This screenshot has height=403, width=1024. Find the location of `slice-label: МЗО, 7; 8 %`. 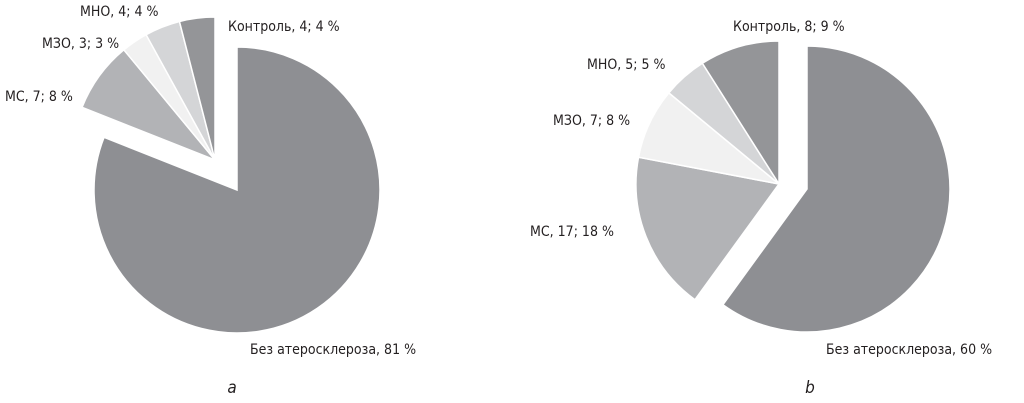

slice-label: МЗО, 7; 8 % is located at coordinates (591, 121).